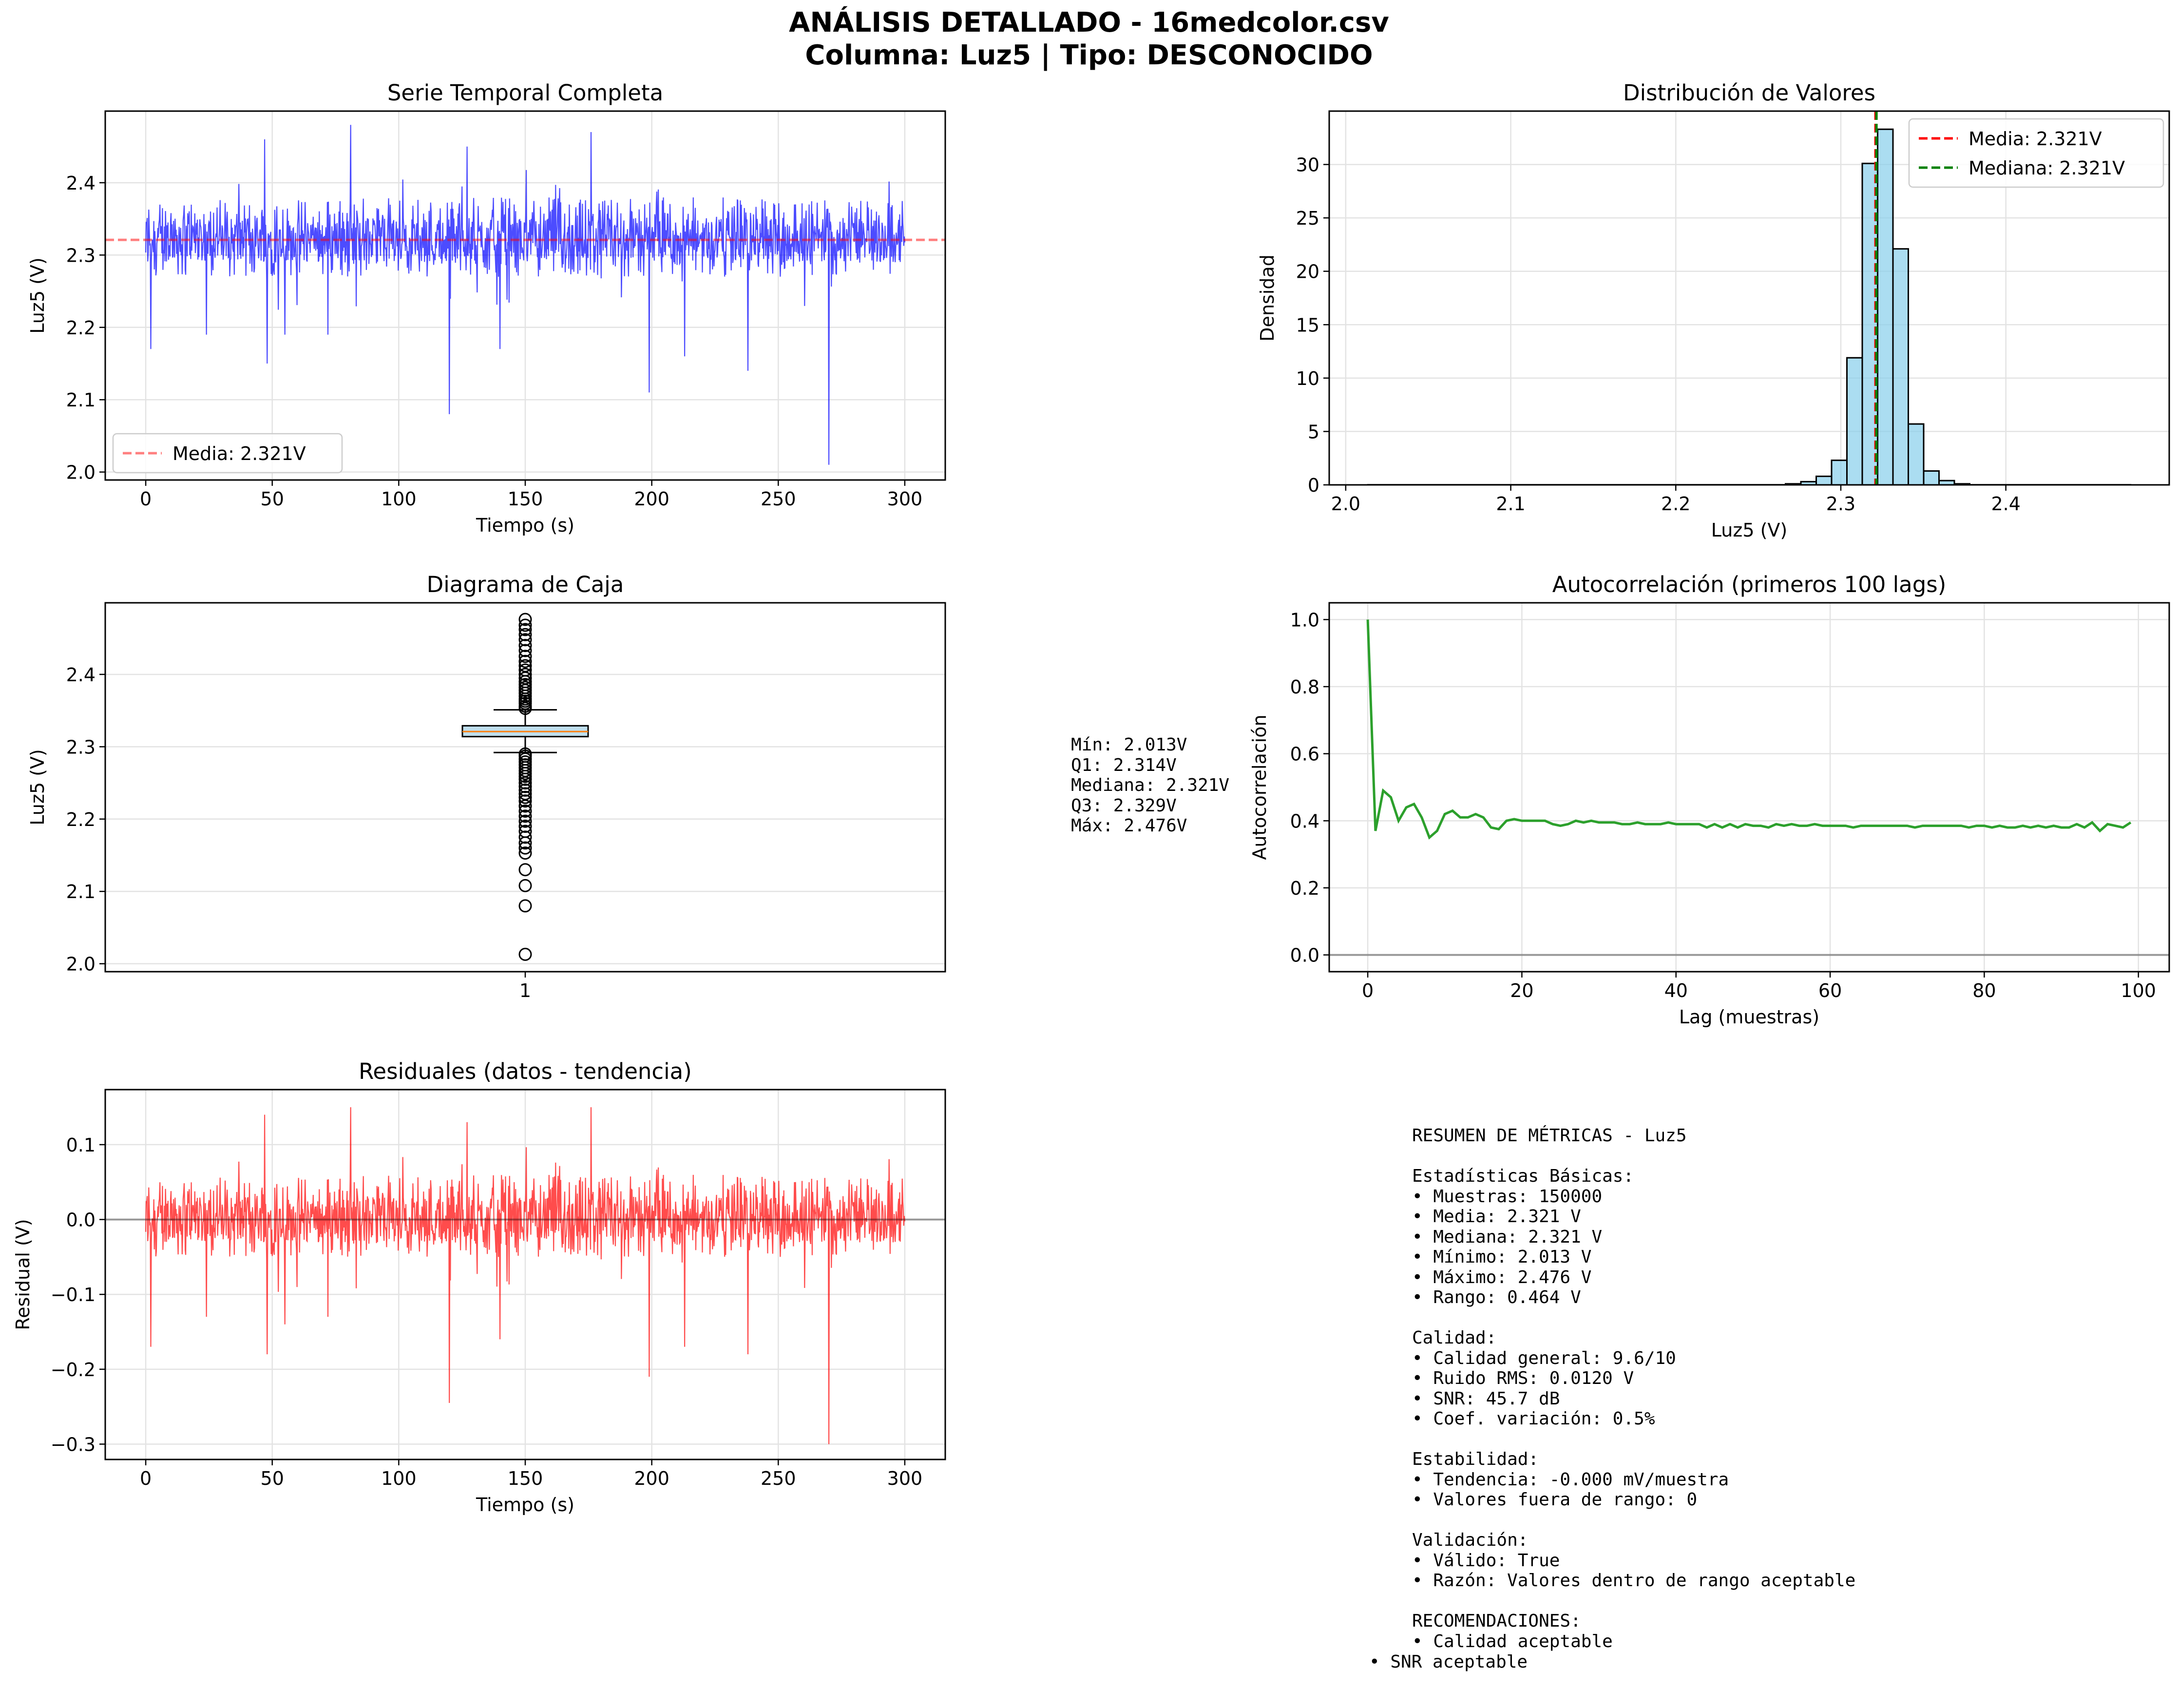 The width and height of the screenshot is (2178, 1708). Describe the element at coordinates (1544, 1358) in the screenshot. I see `summary-line: • Calidad general: 9.6/10` at that location.